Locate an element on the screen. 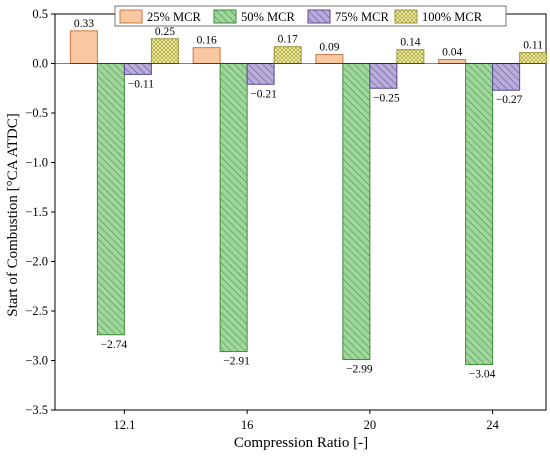 The image size is (550, 458). data-label: 0.09 is located at coordinates (329, 48).